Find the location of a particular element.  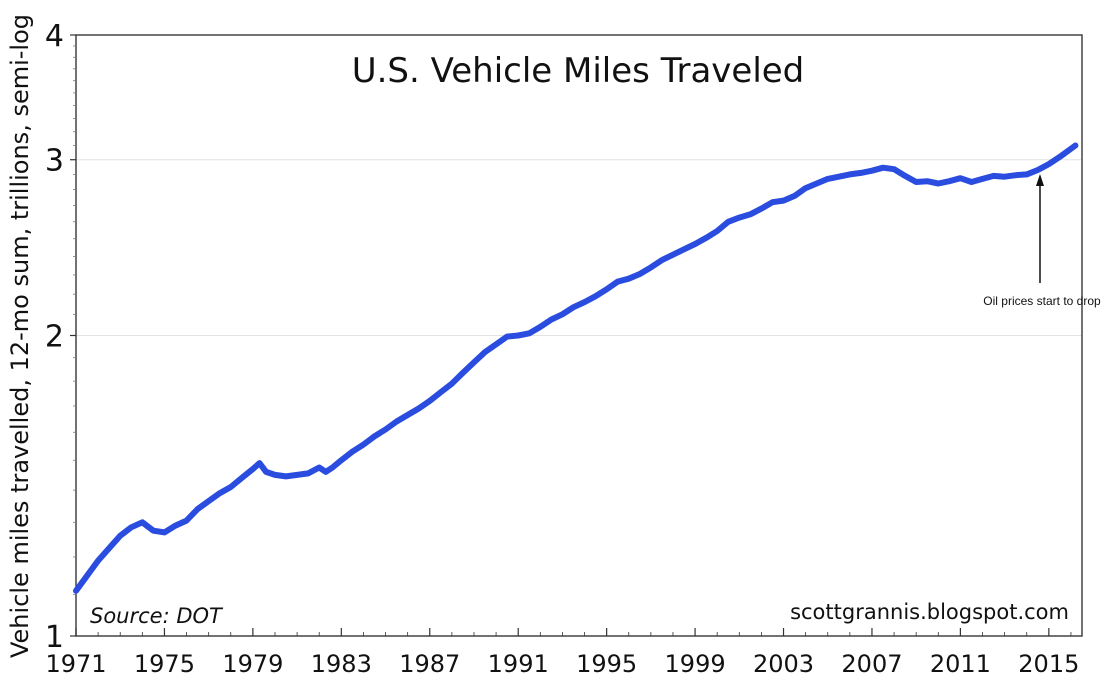

ytick-label-3: 3 is located at coordinates (54, 161).